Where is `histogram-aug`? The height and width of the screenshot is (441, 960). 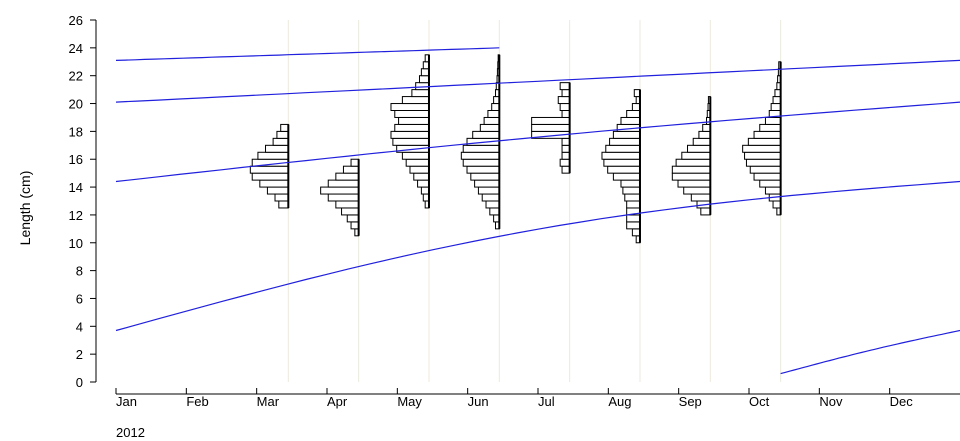 histogram-aug is located at coordinates (621, 166).